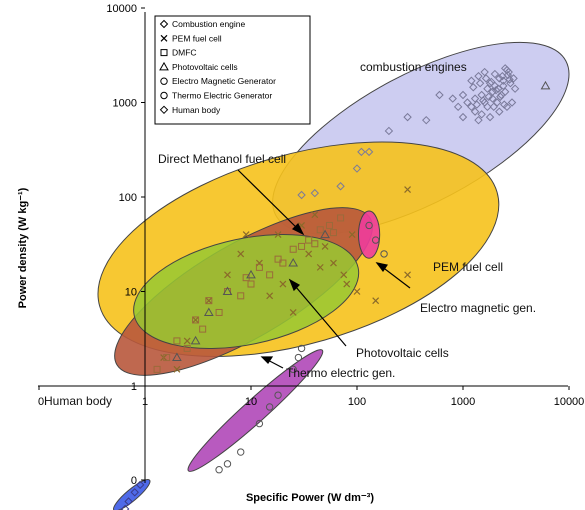 The width and height of the screenshot is (585, 510). Describe the element at coordinates (384, 254) in the screenshot. I see `point-electro-magnetic-generator` at that location.